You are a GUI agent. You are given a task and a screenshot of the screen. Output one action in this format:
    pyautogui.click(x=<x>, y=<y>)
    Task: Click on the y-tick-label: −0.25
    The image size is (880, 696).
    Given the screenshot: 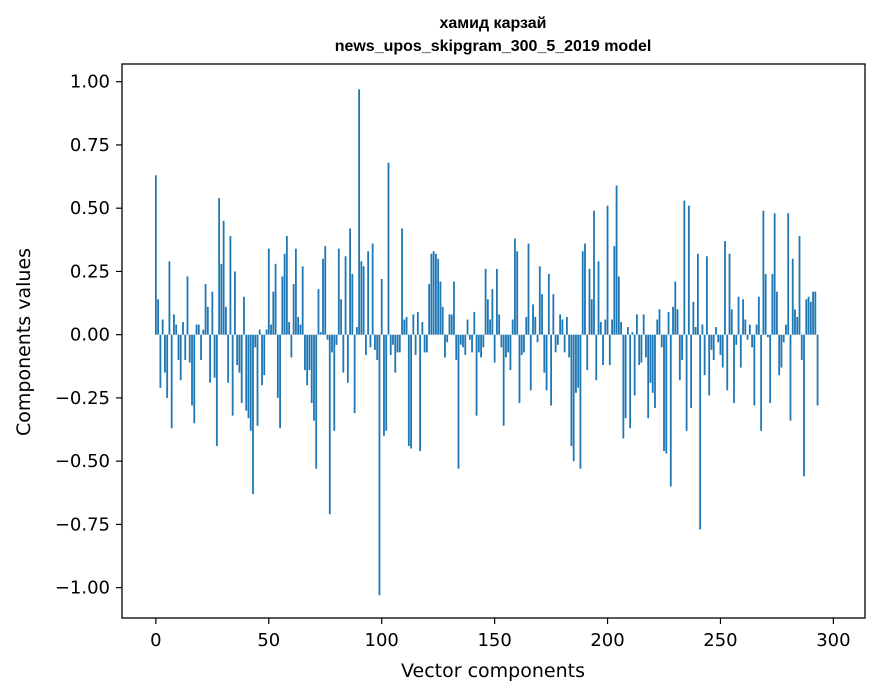 What is the action you would take?
    pyautogui.click(x=82, y=398)
    